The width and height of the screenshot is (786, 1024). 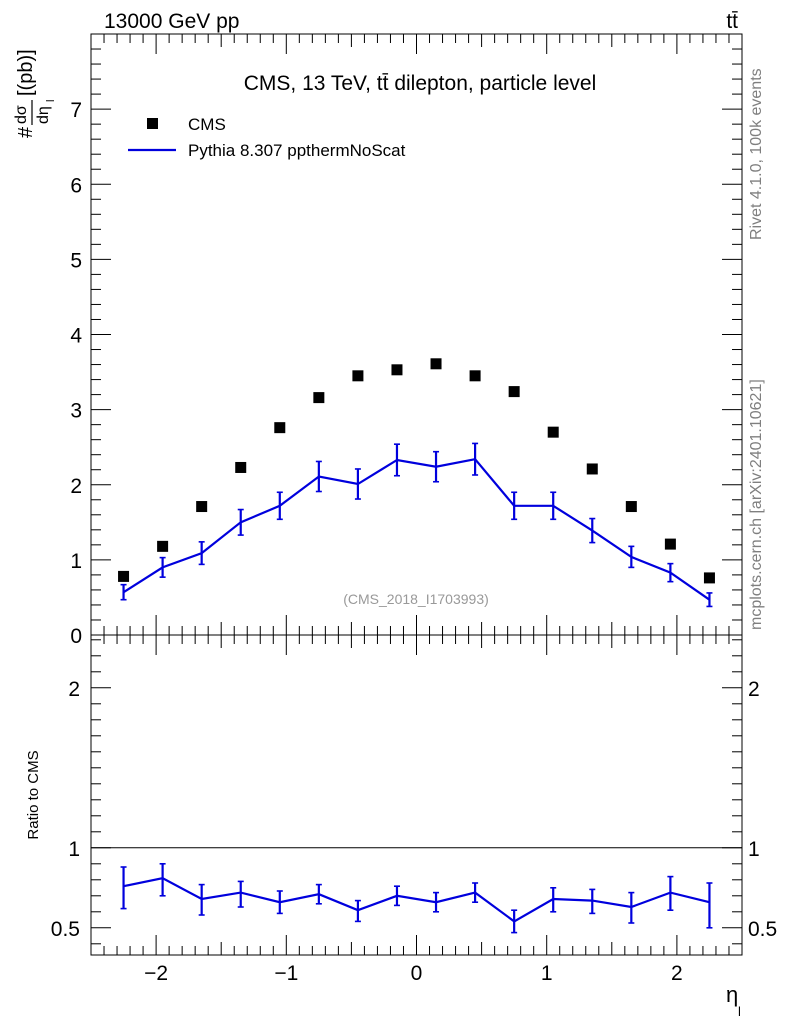 I want to click on main-y-tick-labels: 0 1 2 3 4 5 6 7, so click(x=76, y=373).